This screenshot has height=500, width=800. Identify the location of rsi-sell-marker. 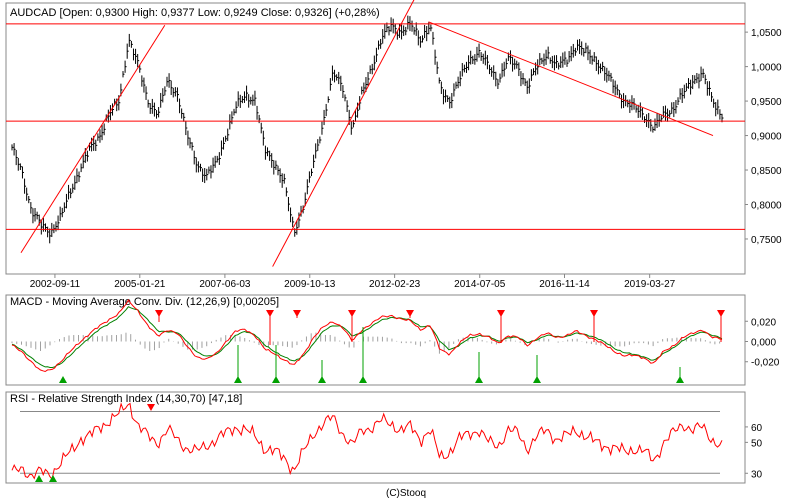
(151, 407).